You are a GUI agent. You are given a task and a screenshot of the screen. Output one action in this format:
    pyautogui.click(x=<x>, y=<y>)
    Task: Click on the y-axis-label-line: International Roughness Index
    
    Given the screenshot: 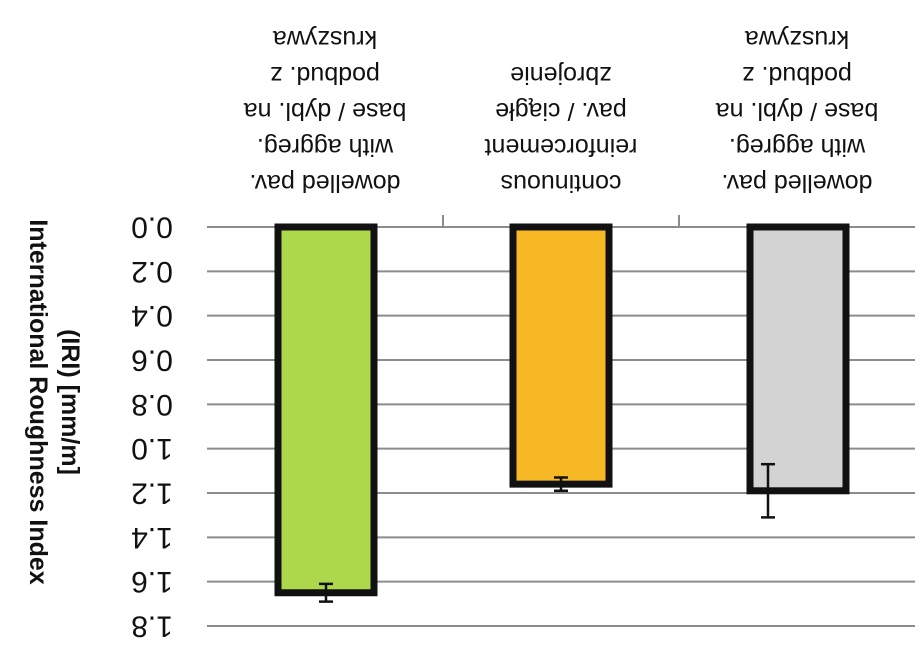 What is the action you would take?
    pyautogui.click(x=38, y=401)
    